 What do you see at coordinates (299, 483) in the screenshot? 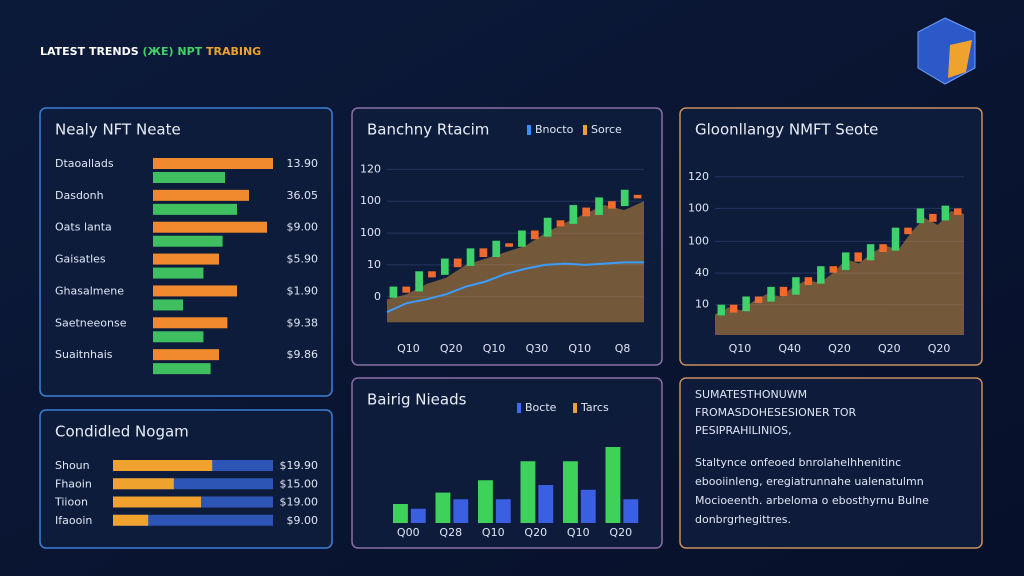
I see `row-value: $15.00` at bounding box center [299, 483].